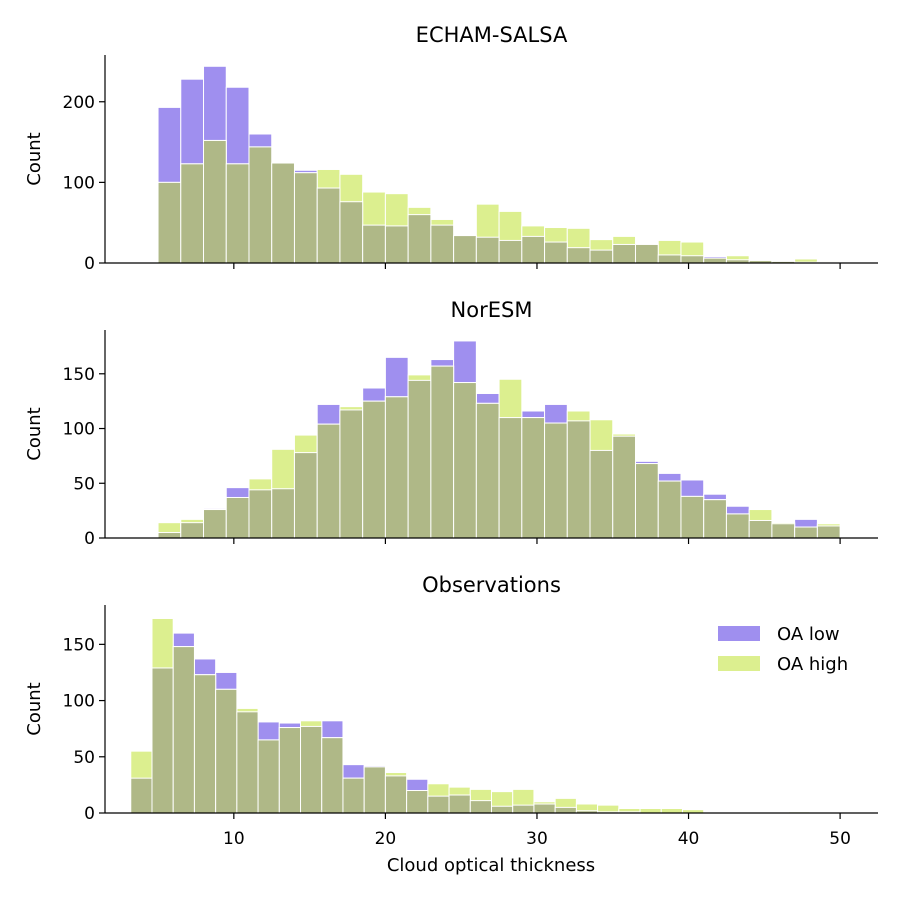 This screenshot has height=900, width=900. I want to click on legend-swatch-oa-high, so click(739, 663).